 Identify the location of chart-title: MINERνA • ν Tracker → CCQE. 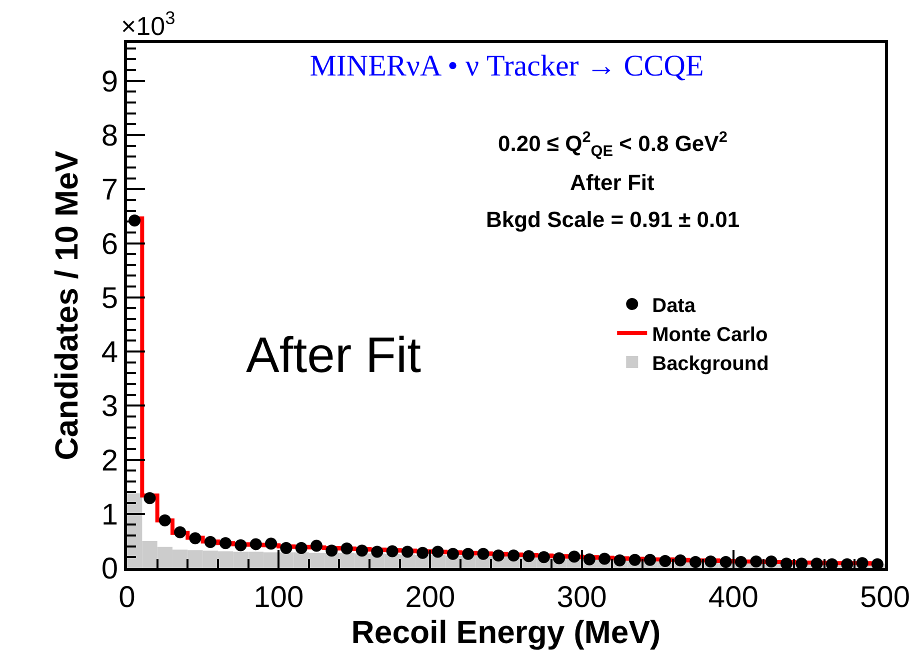
(507, 66).